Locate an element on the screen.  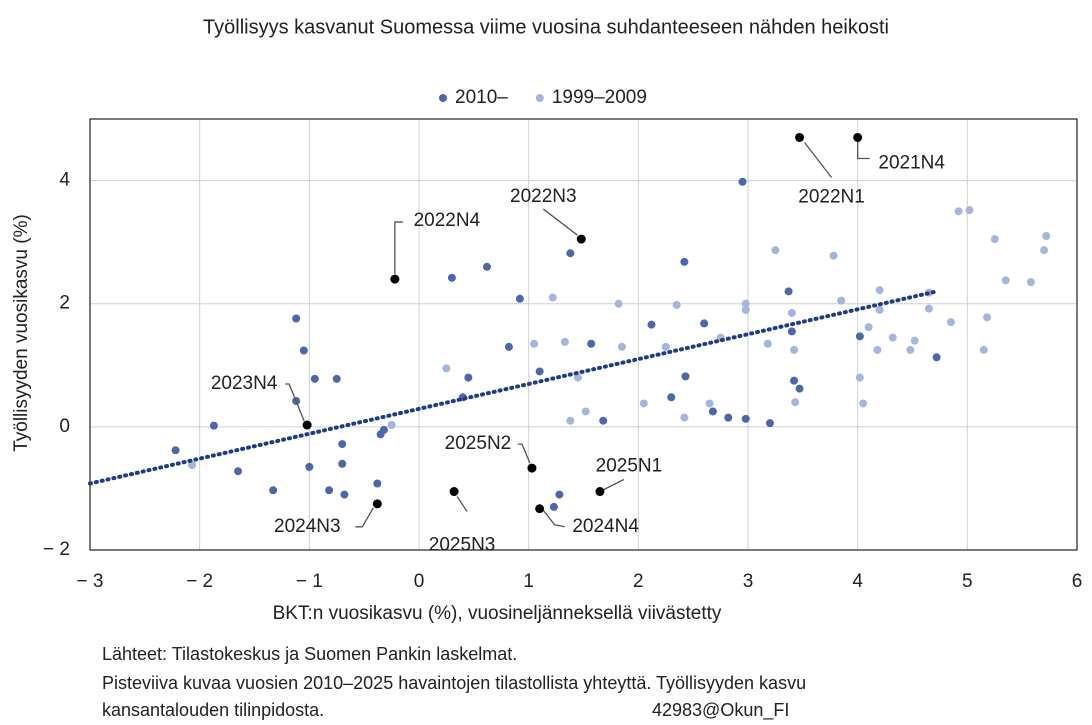
x-tick-label: 1 is located at coordinates (528, 581).